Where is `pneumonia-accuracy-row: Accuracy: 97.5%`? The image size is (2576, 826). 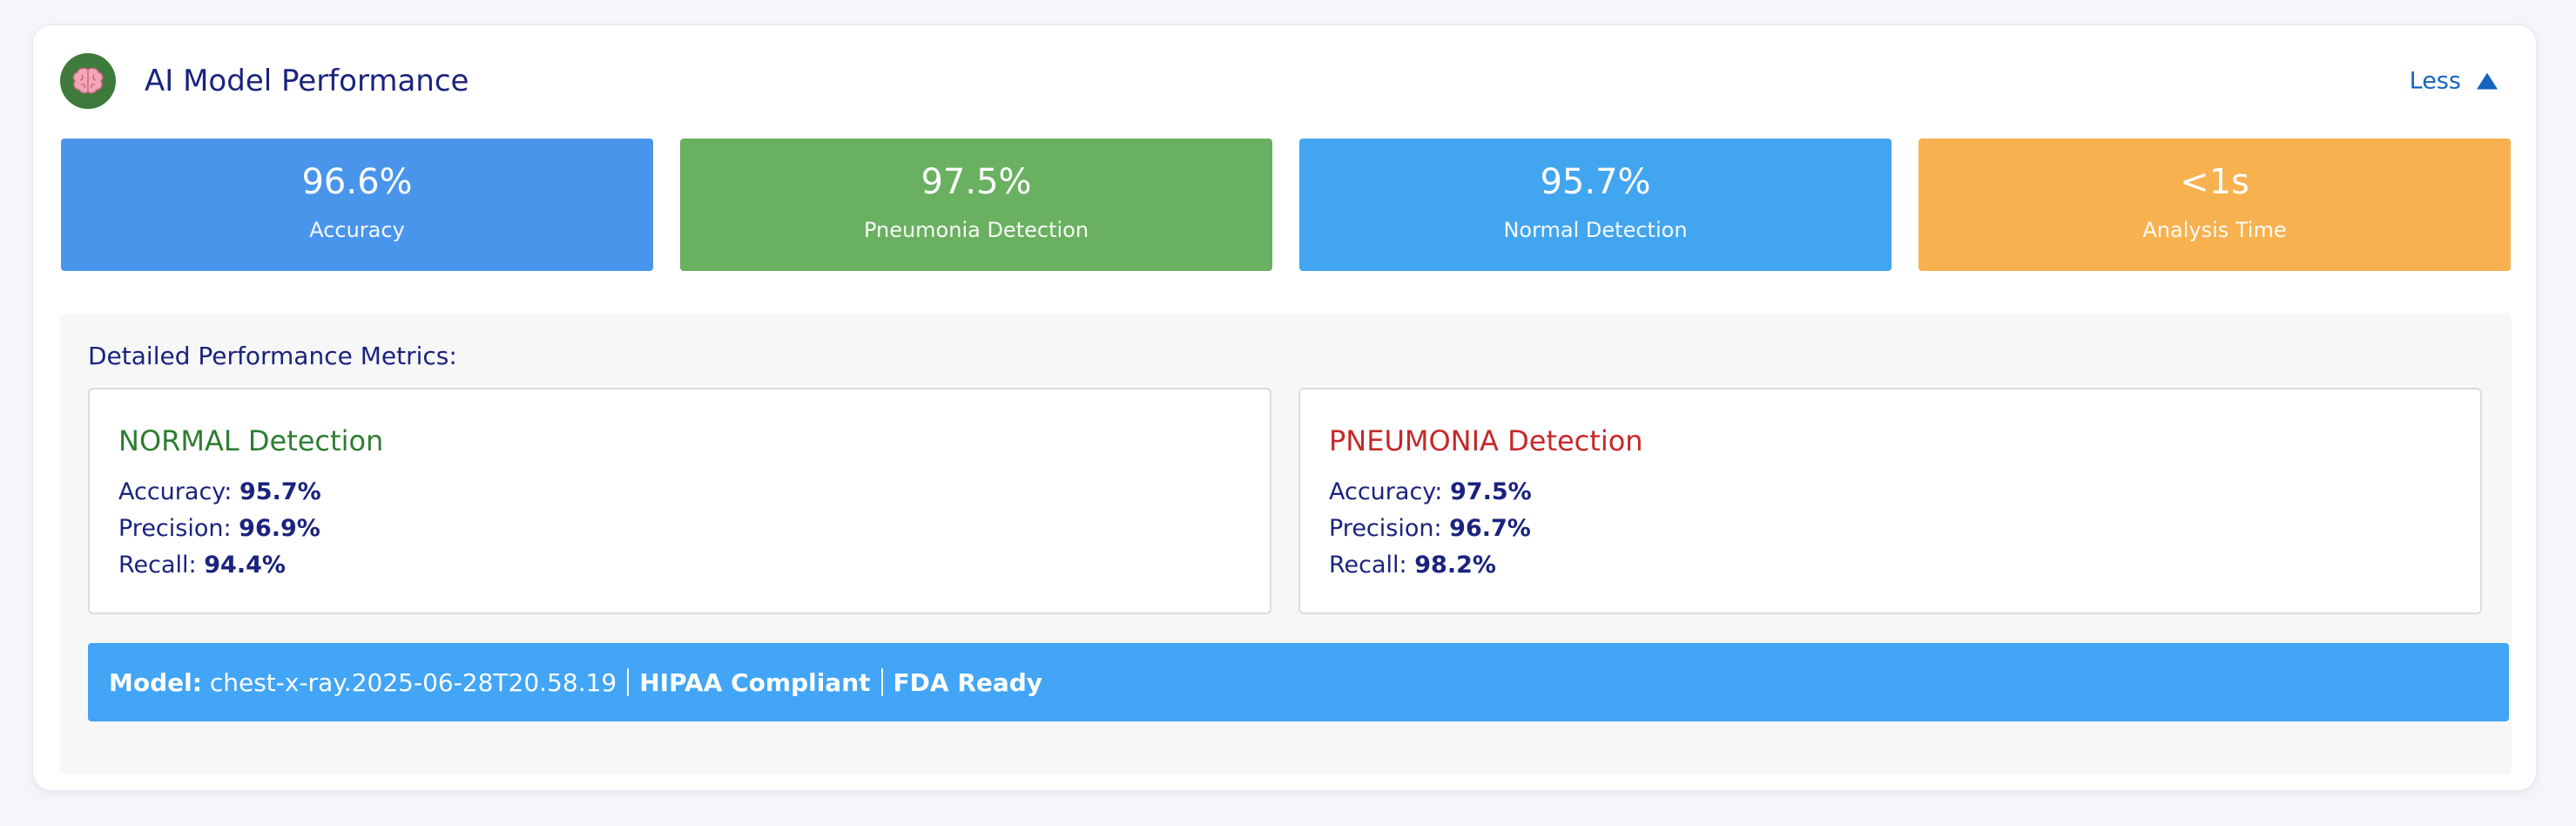
pneumonia-accuracy-row: Accuracy: 97.5% is located at coordinates (1430, 491).